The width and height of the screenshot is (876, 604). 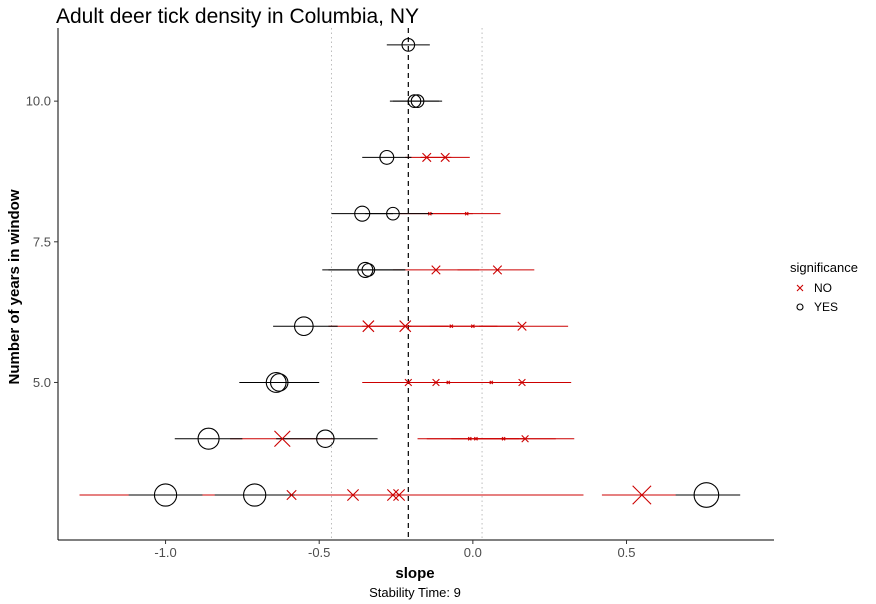 I want to click on legend-key-no, so click(x=800, y=288).